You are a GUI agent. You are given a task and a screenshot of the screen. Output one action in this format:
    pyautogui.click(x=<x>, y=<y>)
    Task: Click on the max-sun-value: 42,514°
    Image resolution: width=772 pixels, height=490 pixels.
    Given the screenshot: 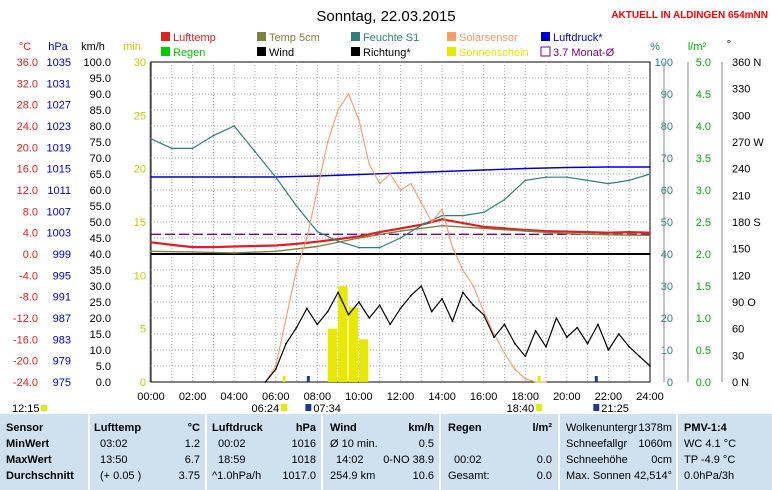 What is the action you would take?
    pyautogui.click(x=652, y=476)
    